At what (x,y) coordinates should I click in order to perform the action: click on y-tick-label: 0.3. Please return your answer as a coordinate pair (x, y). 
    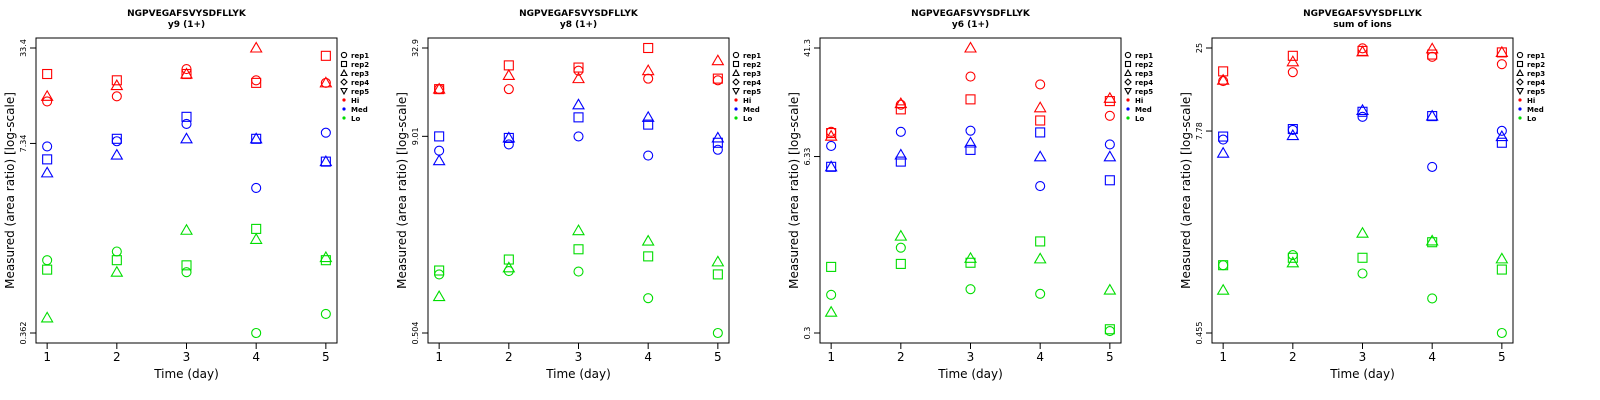
    Looking at the image, I should click on (807, 333).